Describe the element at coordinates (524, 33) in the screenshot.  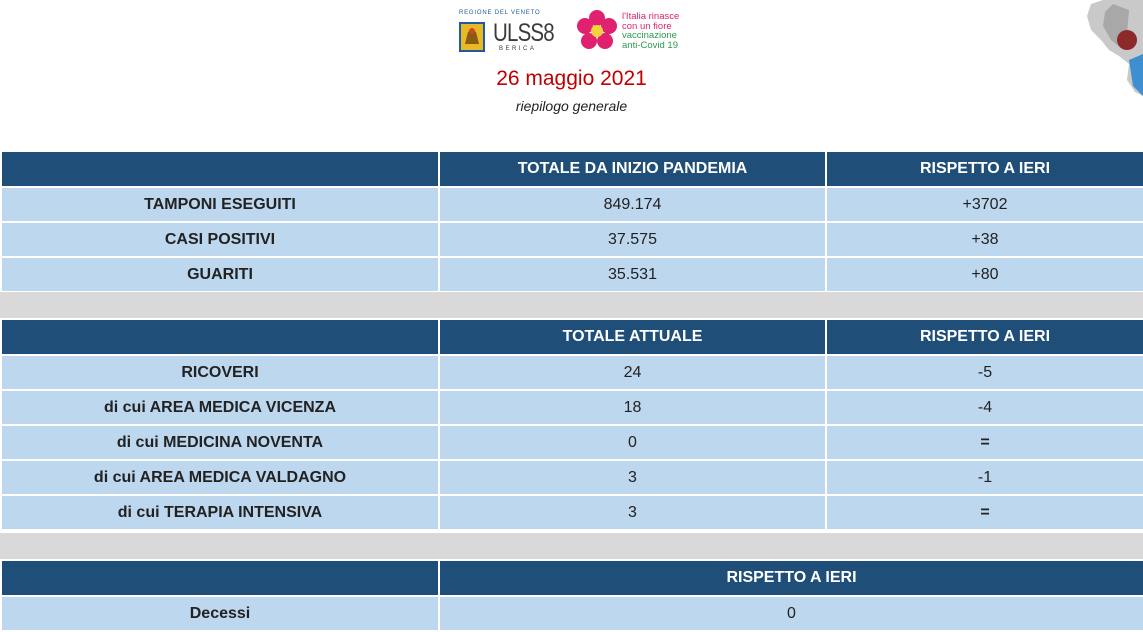
I see `ulss-label: ULSS8` at that location.